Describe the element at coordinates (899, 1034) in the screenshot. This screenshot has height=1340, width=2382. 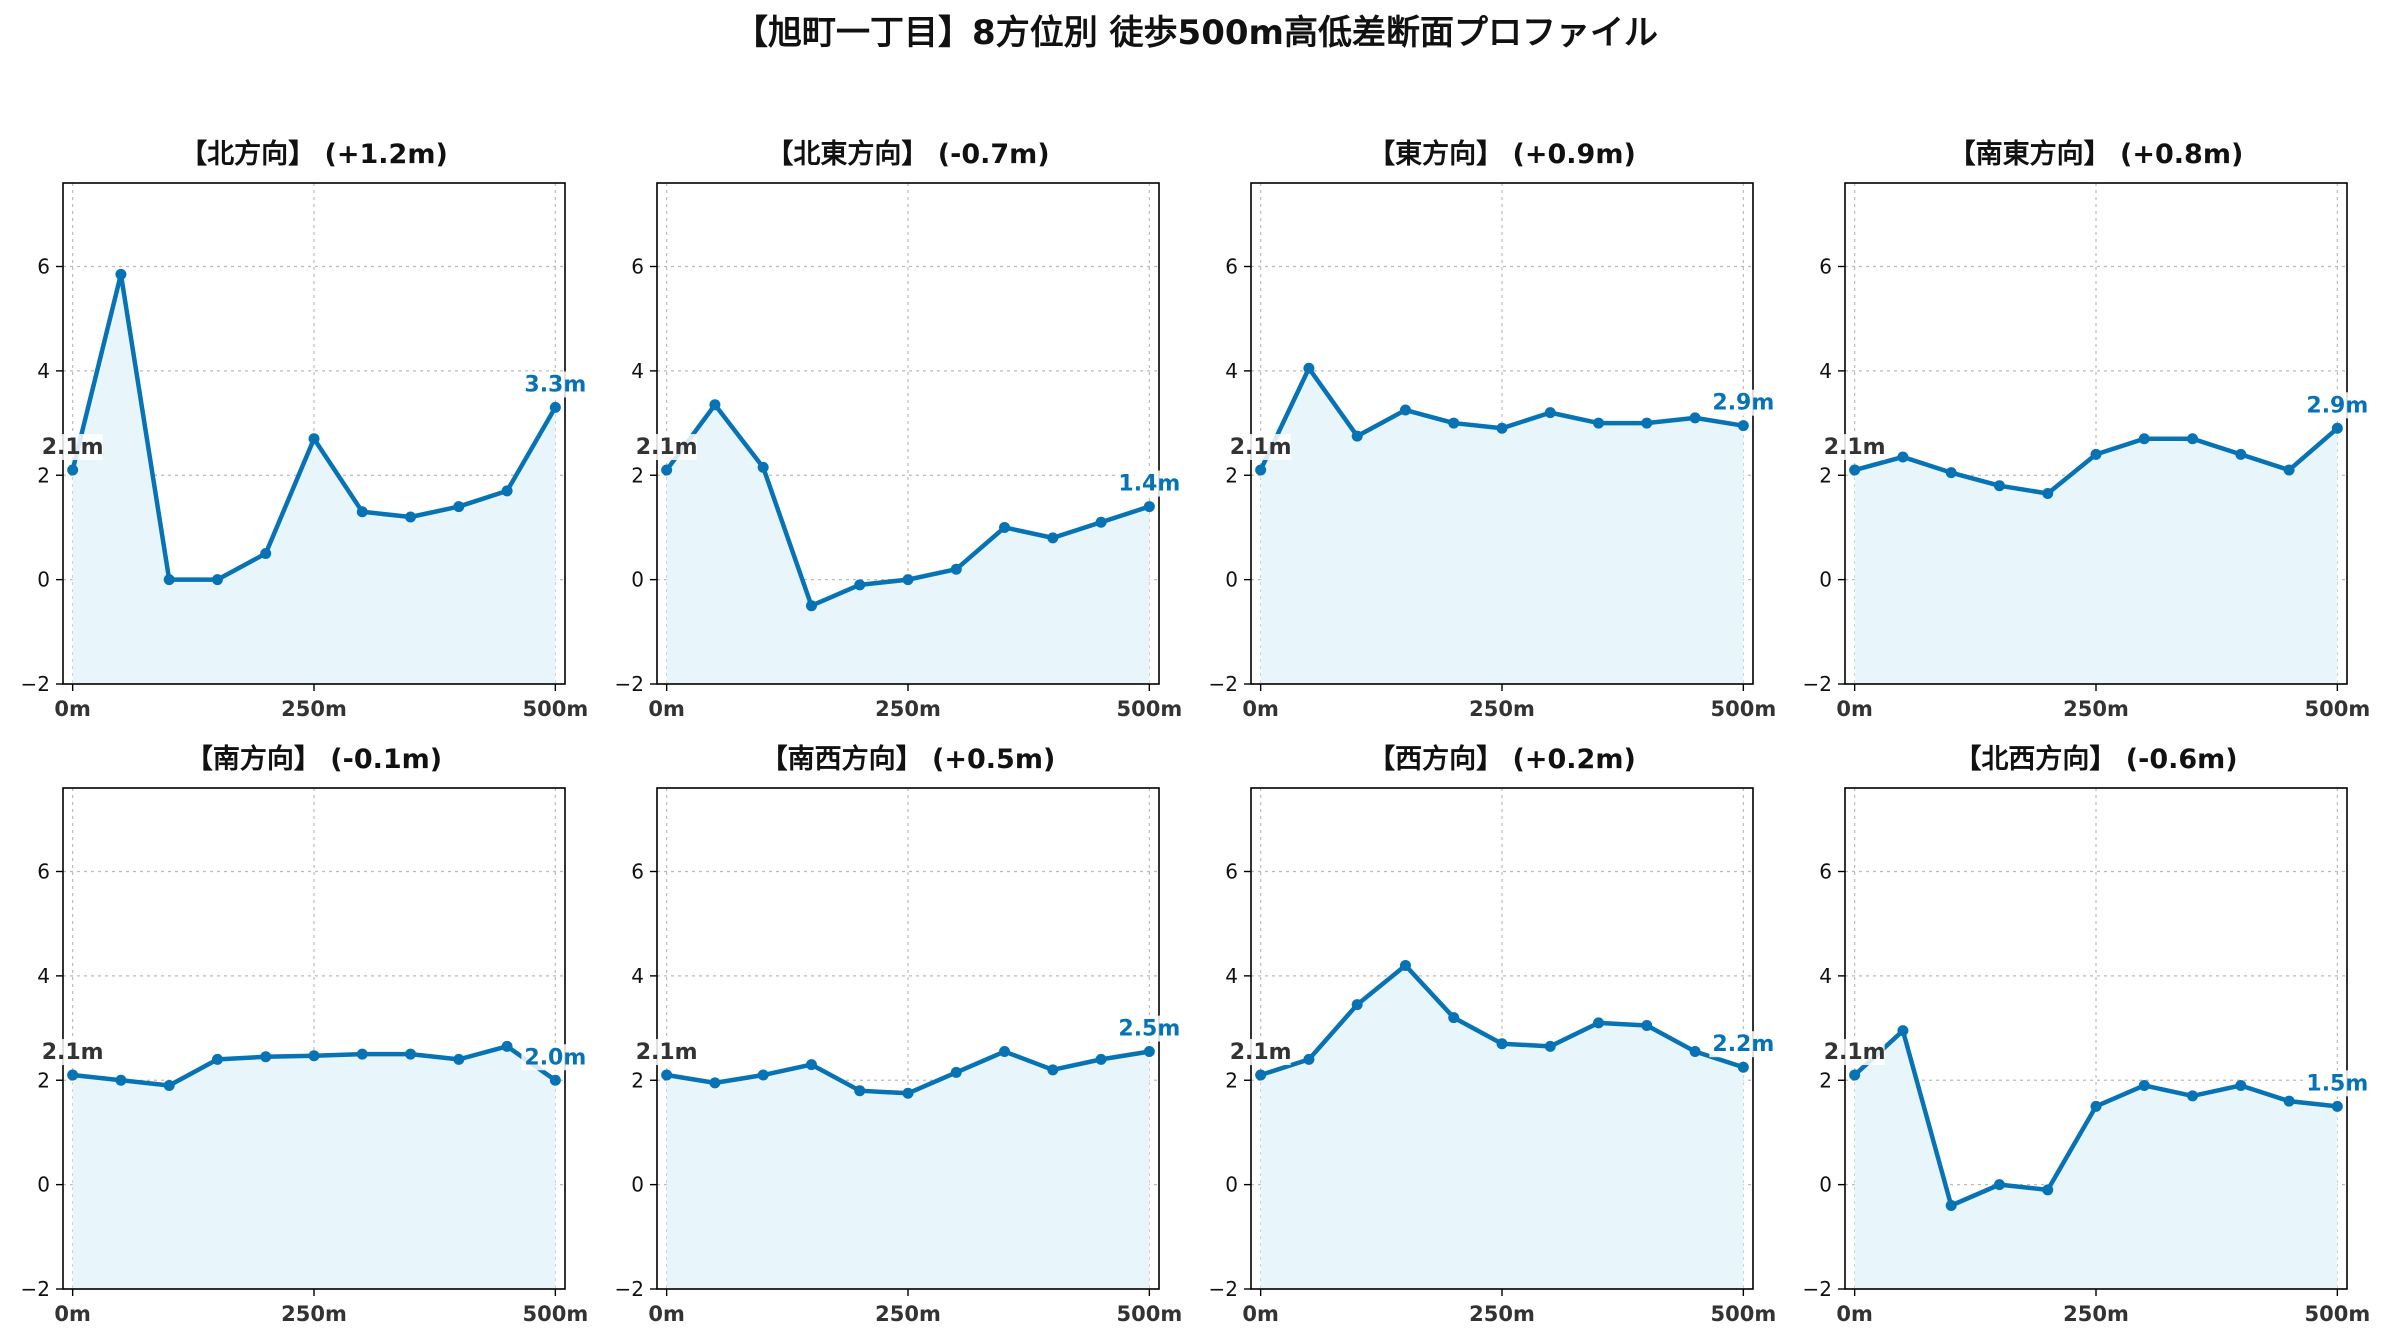
I see `subplot-6: 0m 250m 500m −2 0 2 4 6 【南西方向】 (+0.5m) 2.1m 2.5m` at that location.